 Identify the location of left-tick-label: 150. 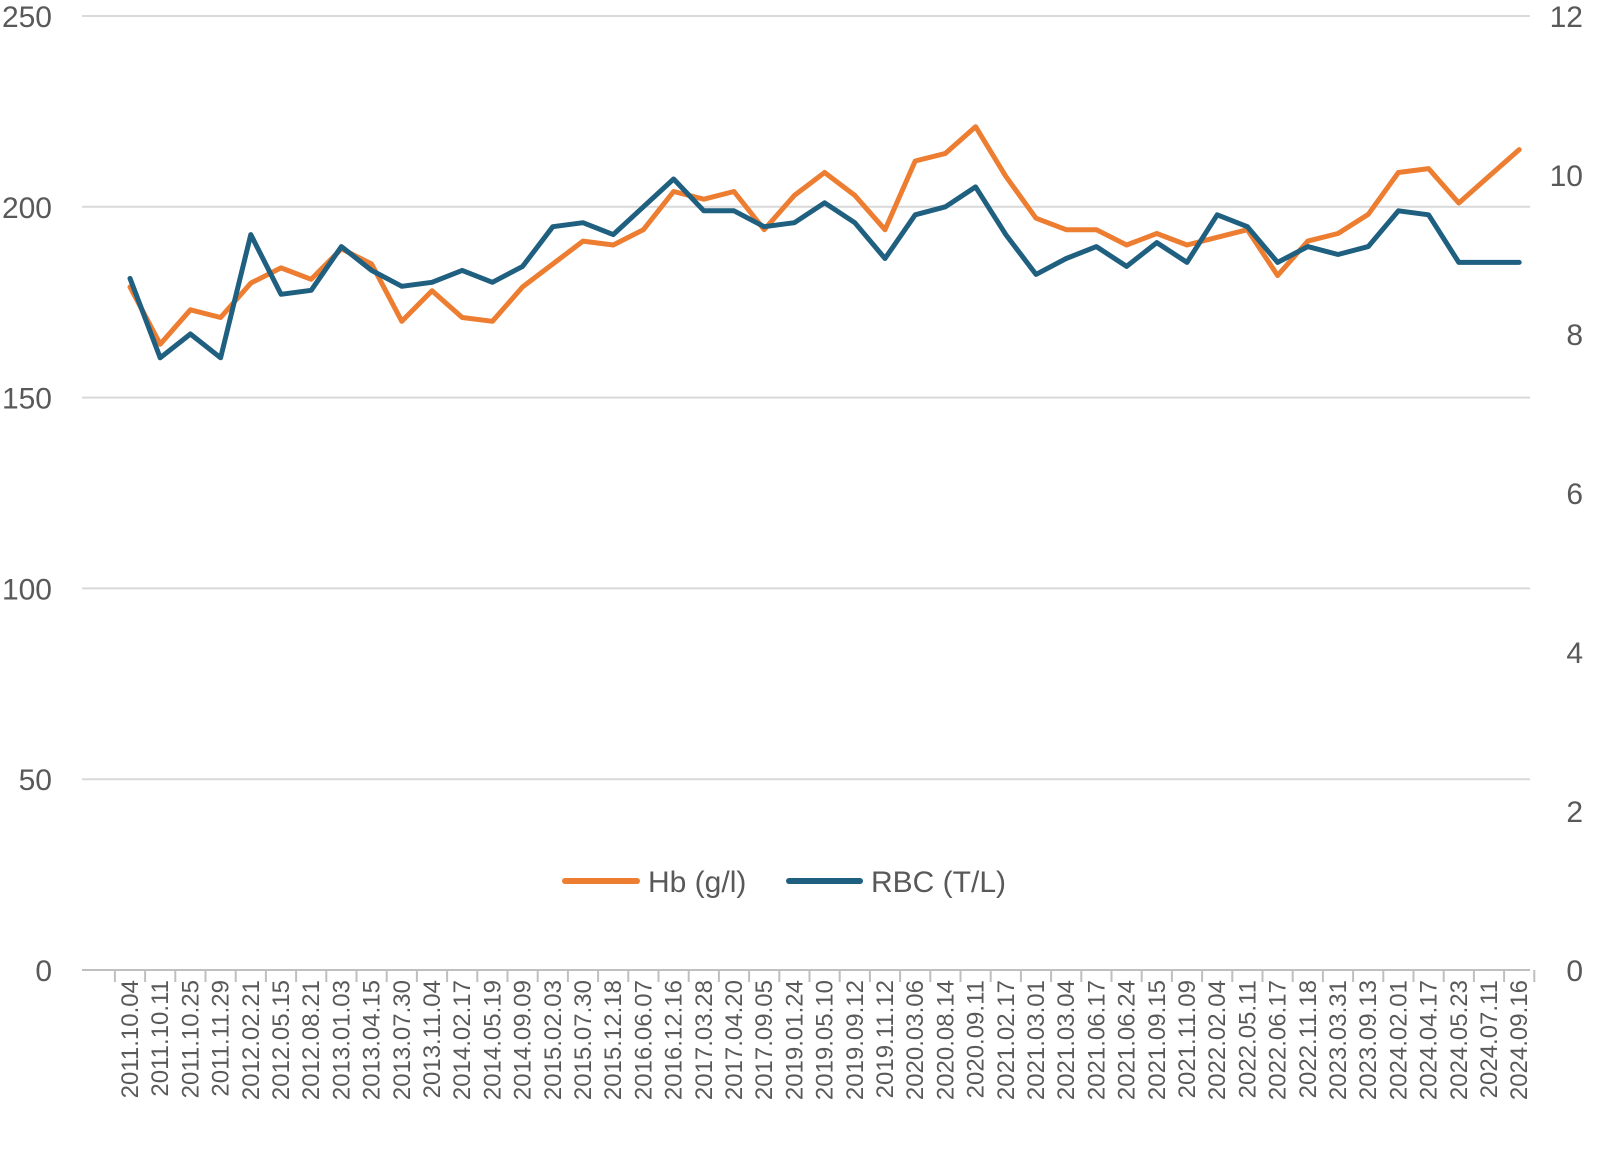
(27, 399).